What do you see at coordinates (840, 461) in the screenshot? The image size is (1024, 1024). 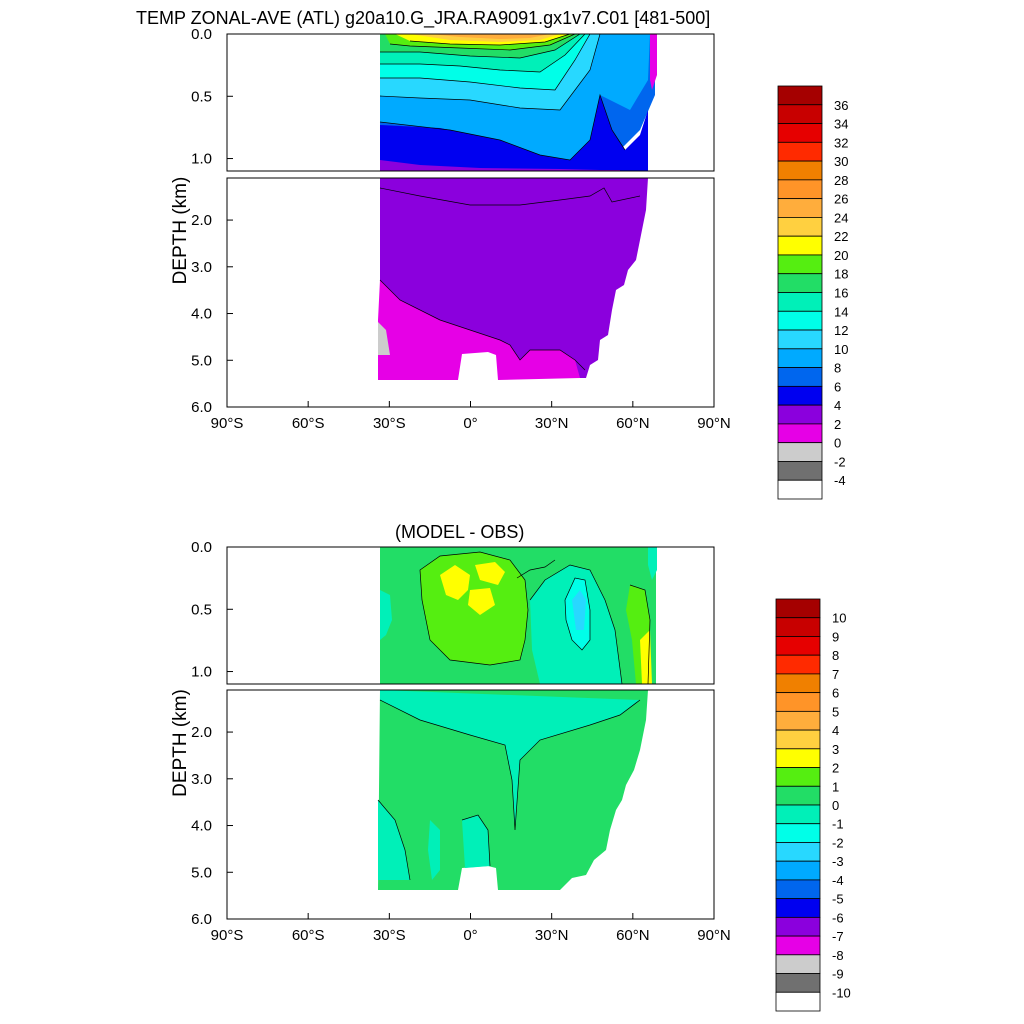 I see `top-colorbar-label: -2` at bounding box center [840, 461].